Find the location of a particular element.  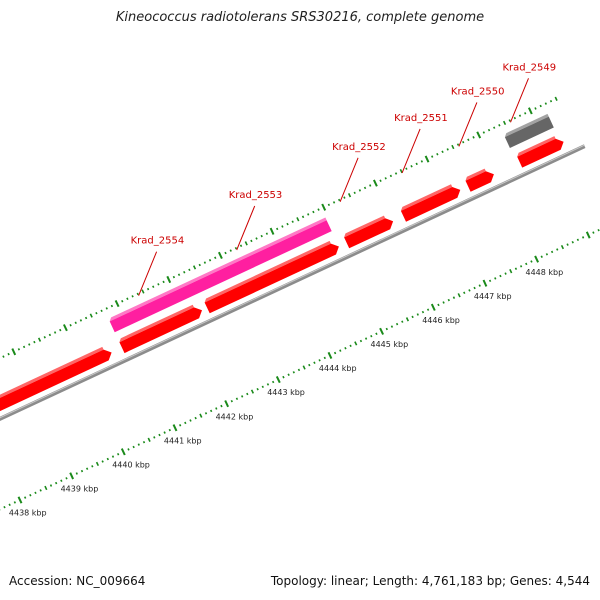

gene-arrow-other is located at coordinates (529, 132).